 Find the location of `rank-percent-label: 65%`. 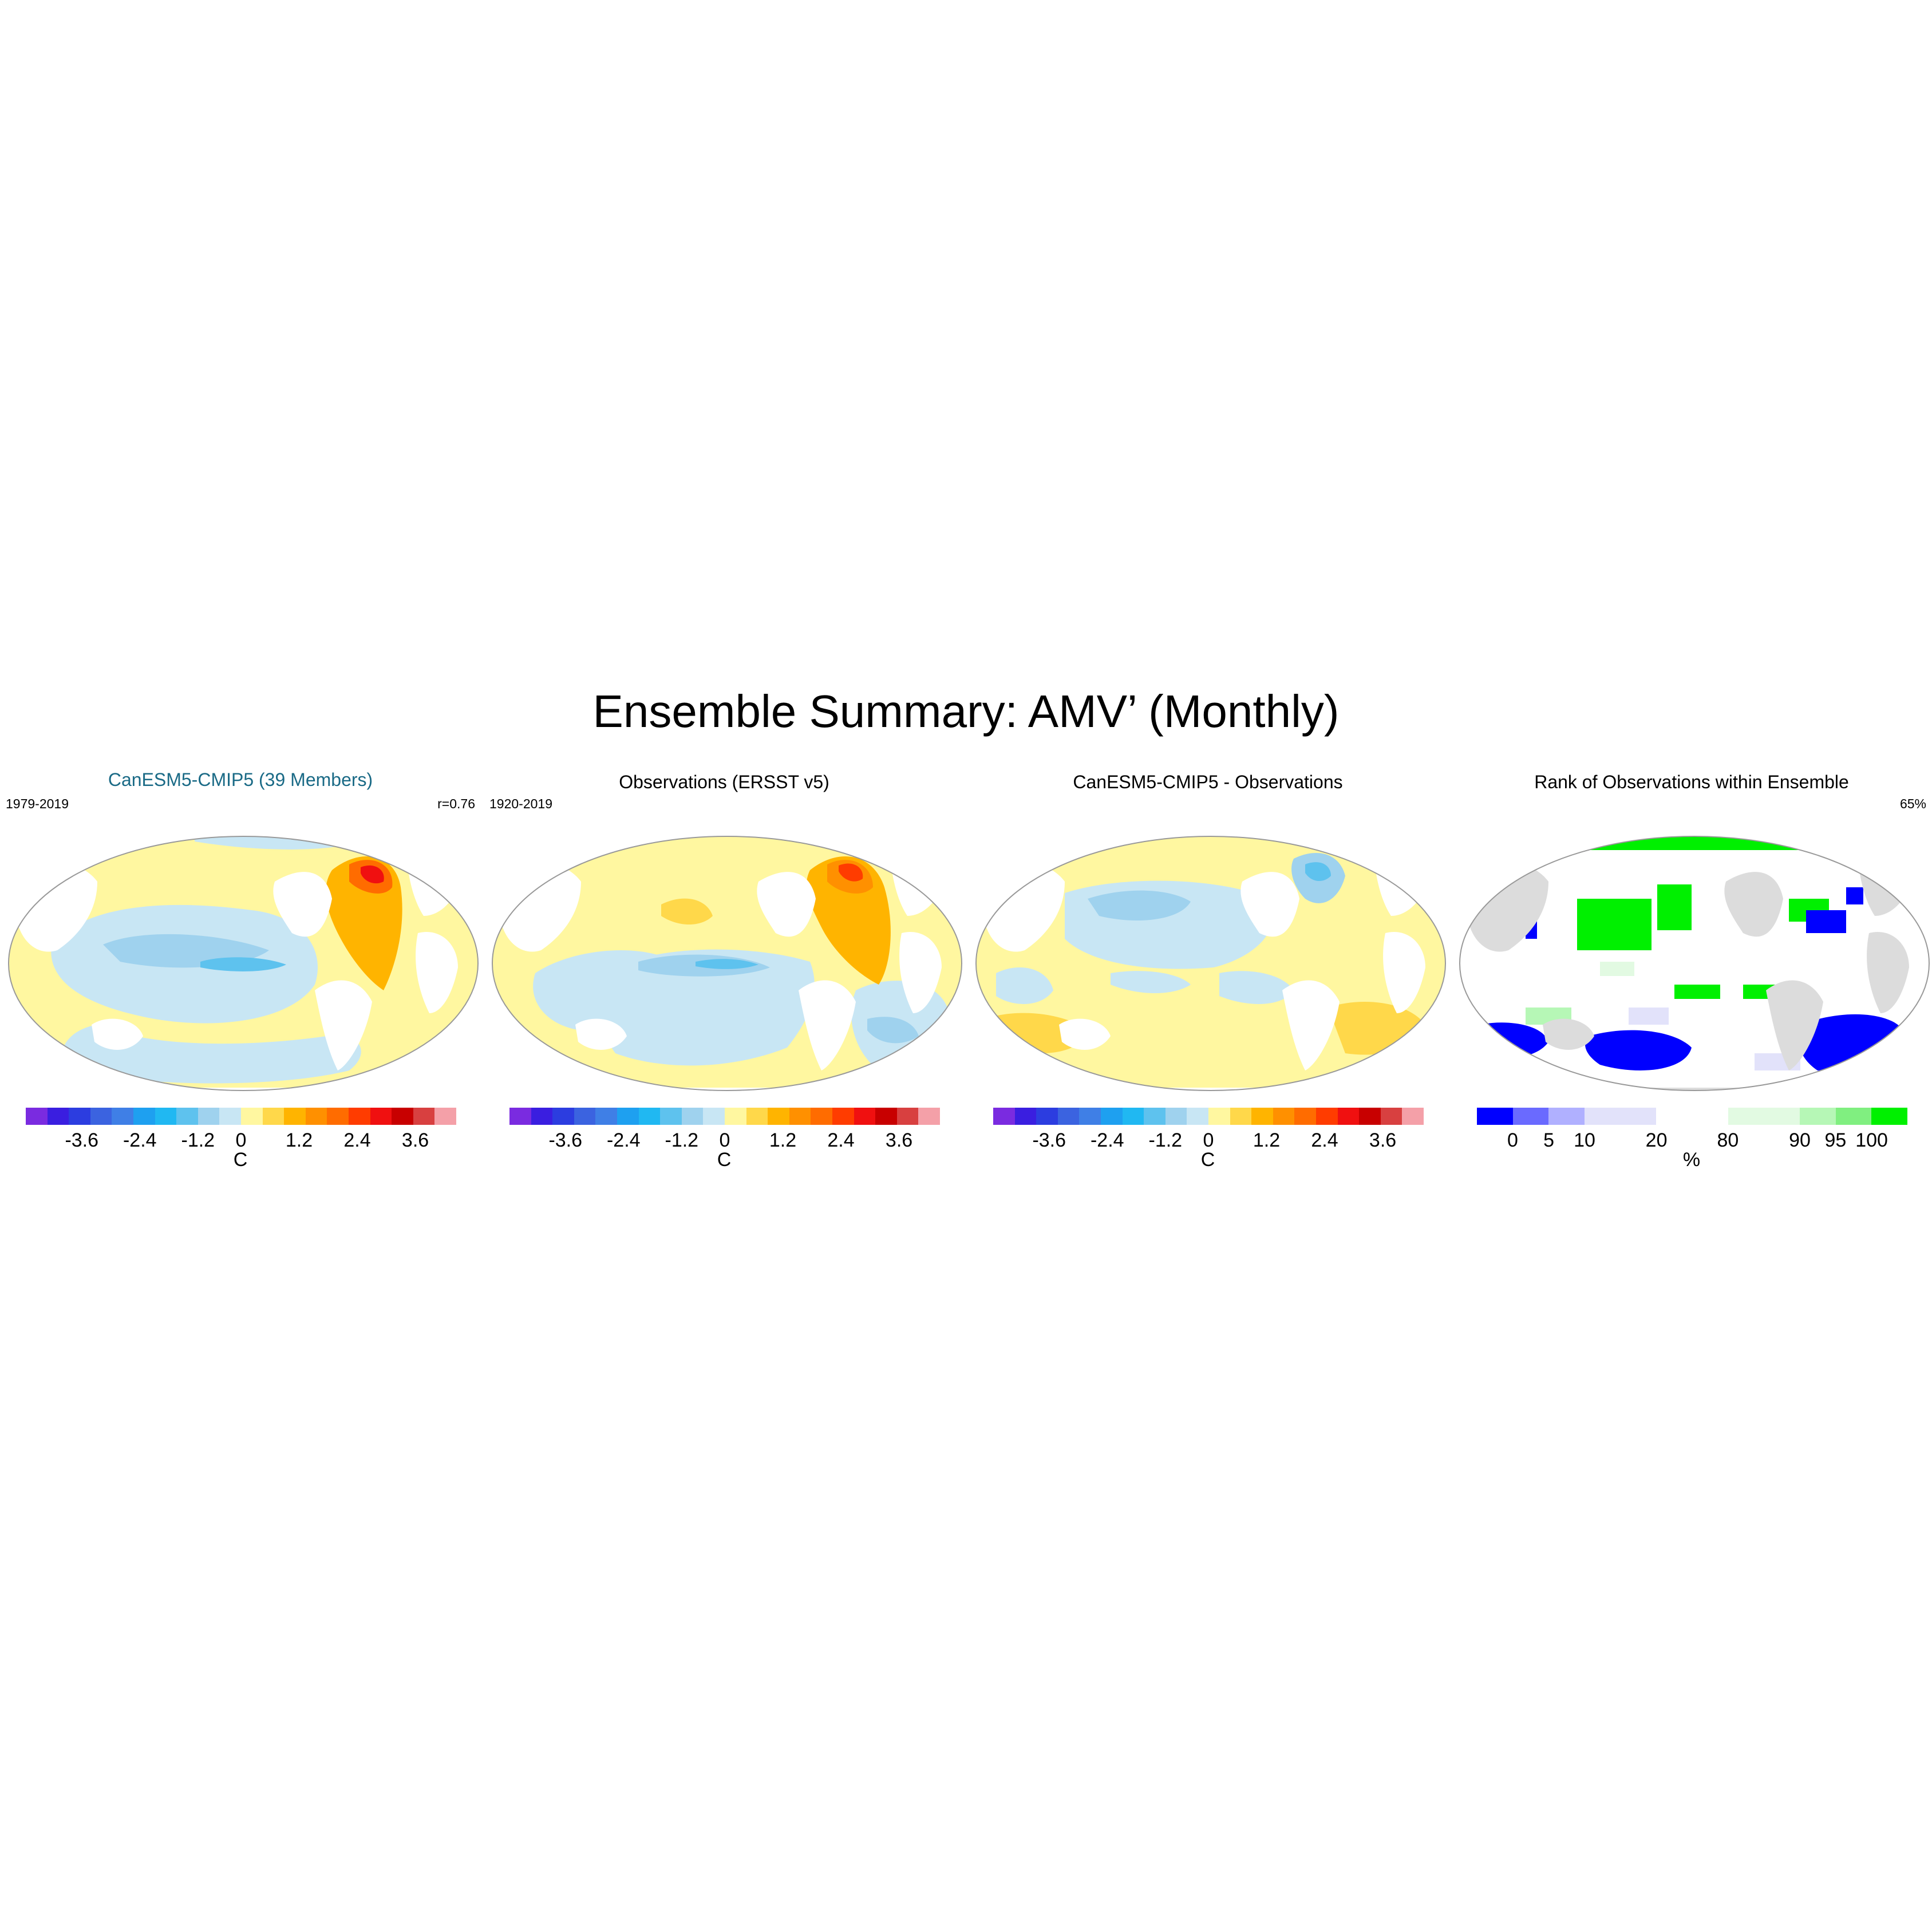

rank-percent-label: 65% is located at coordinates (1912, 803).